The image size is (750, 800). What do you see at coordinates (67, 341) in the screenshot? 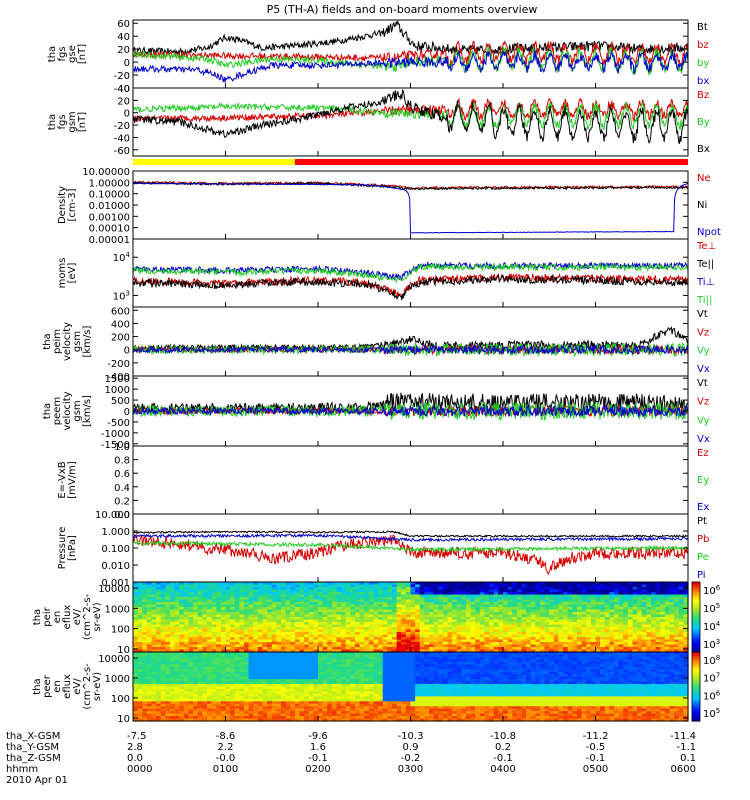
I see `y-axis-label: velocity` at bounding box center [67, 341].